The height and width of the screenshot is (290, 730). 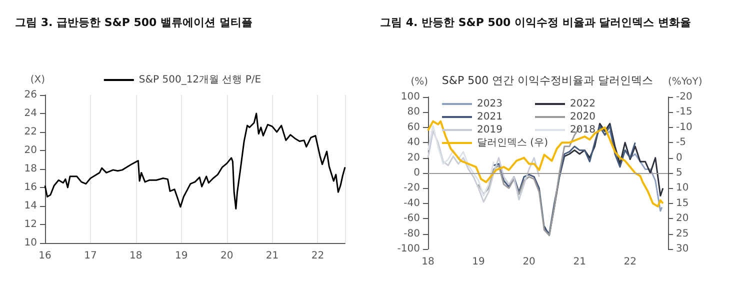 I want to click on y-tick-label: 60, so click(x=413, y=127).